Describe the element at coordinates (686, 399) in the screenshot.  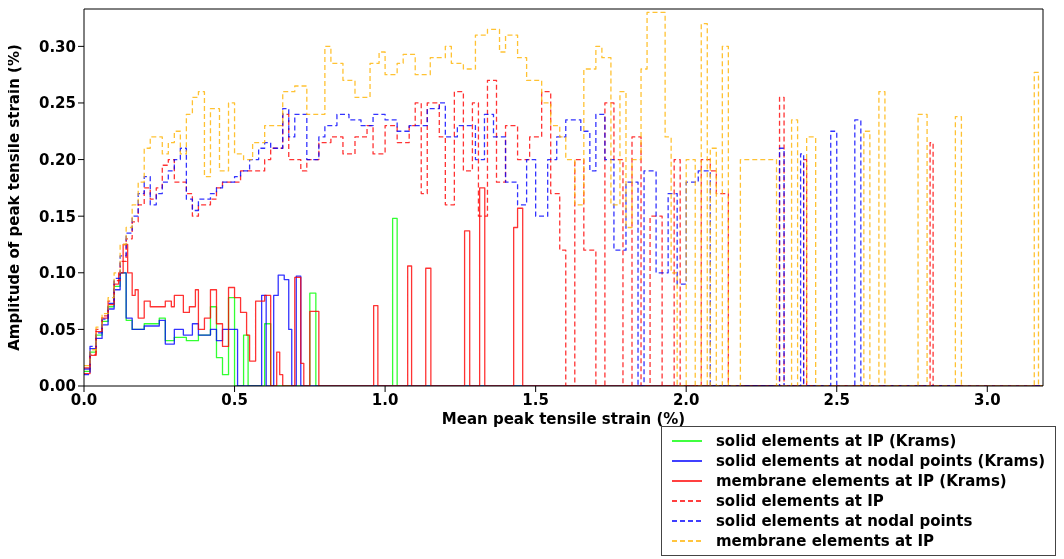
I see `x-tick-label: 2.0` at that location.